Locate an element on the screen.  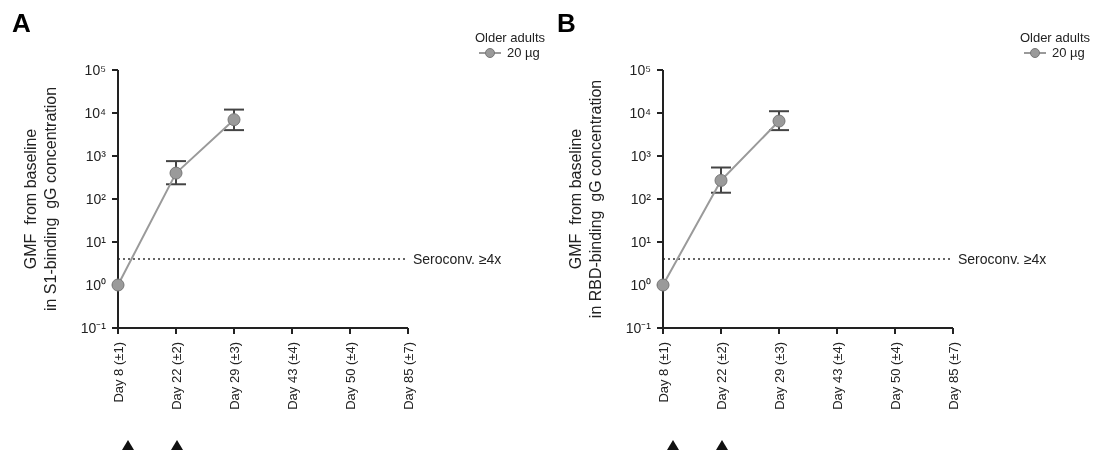
y-axis-title: GMF from baseline in S1-binding gG concentration is located at coordinates (40, 199).